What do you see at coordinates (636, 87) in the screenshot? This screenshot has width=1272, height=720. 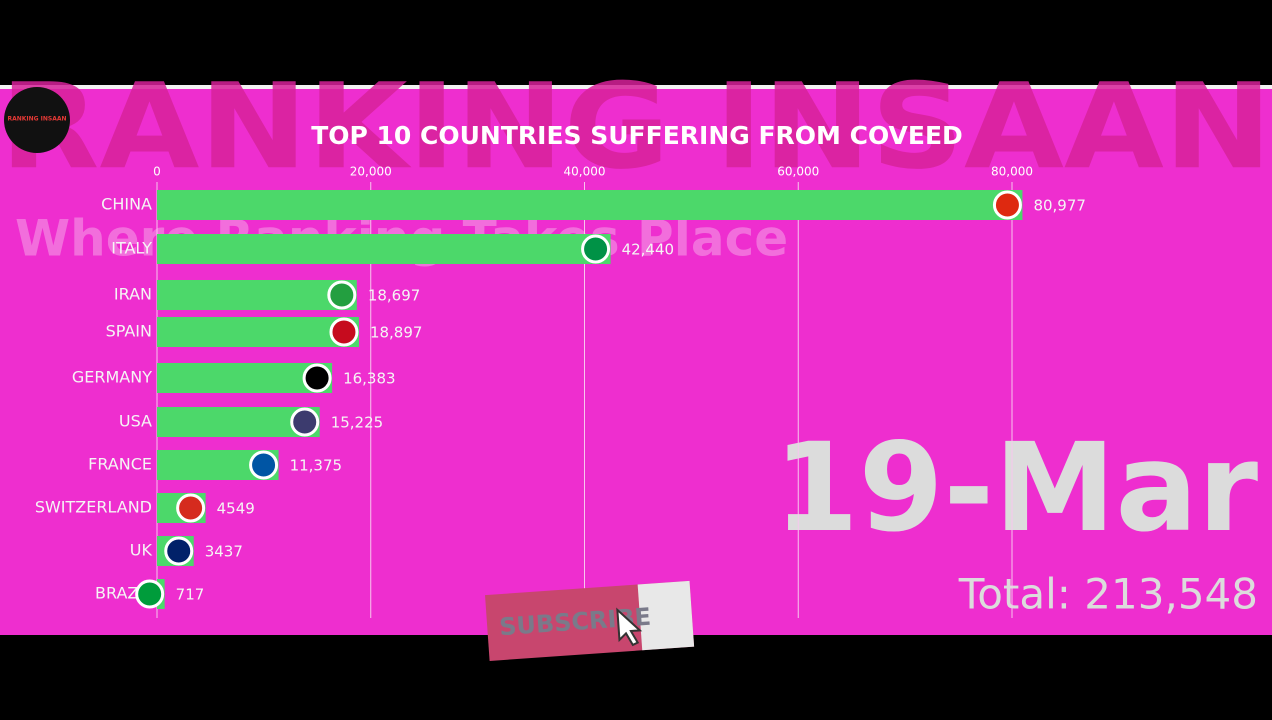 I see `top-line` at bounding box center [636, 87].